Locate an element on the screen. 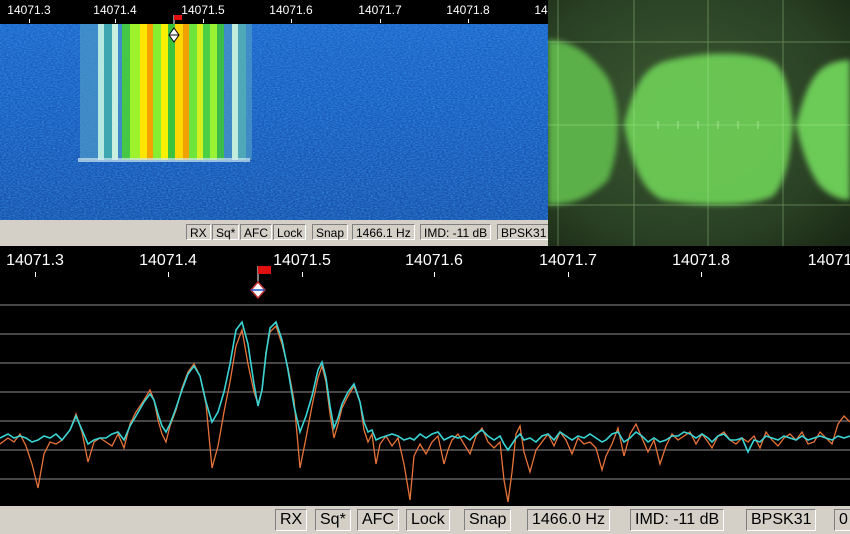 Image resolution: width=850 pixels, height=534 pixels. waterfall-marker is located at coordinates (274, 12).